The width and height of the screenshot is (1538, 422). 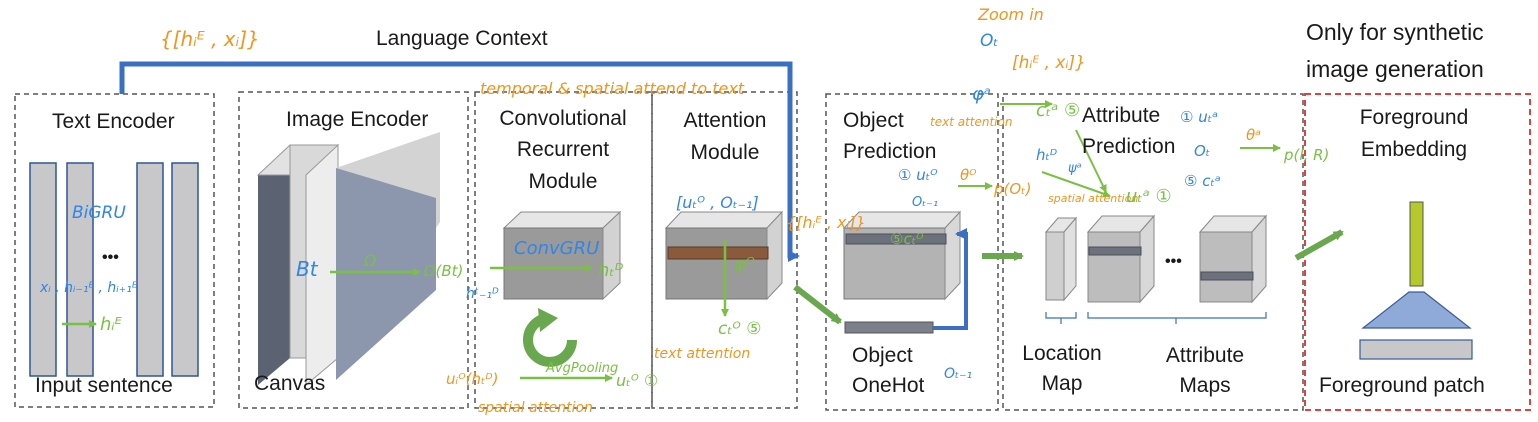 What do you see at coordinates (307, 269) in the screenshot?
I see `bt-annotation: Bt` at bounding box center [307, 269].